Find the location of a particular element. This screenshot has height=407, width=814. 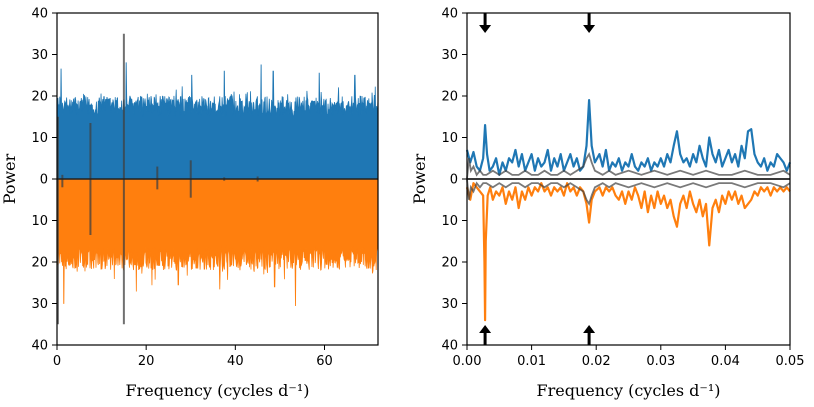

right-window-lower is located at coordinates (628, 192).